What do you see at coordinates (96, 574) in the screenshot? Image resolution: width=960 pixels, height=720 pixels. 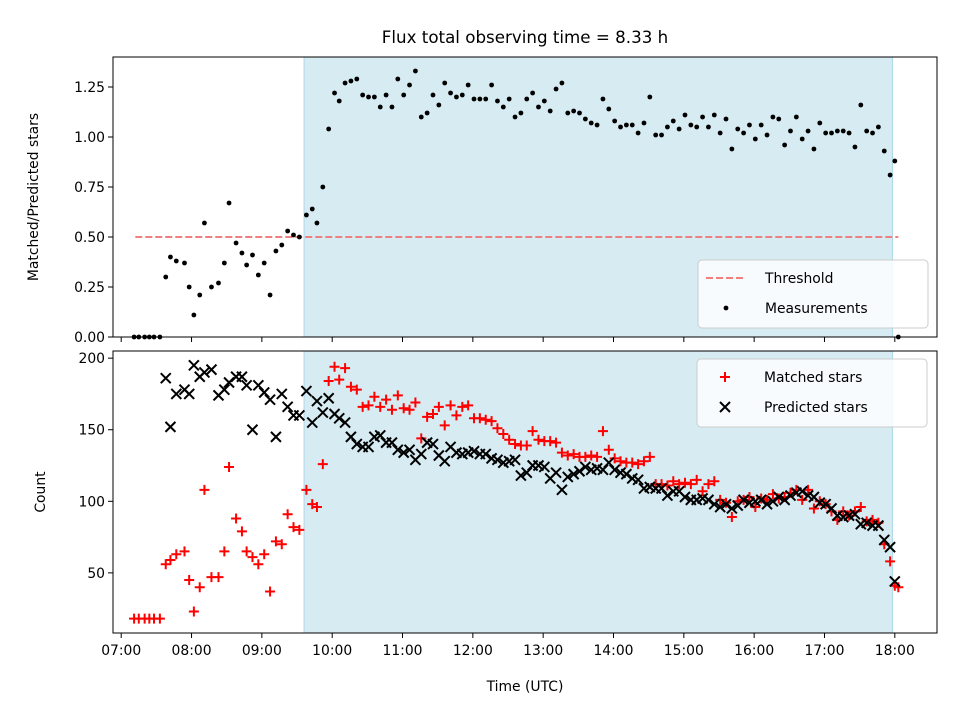 I see `y-tick-label: 50` at bounding box center [96, 574].